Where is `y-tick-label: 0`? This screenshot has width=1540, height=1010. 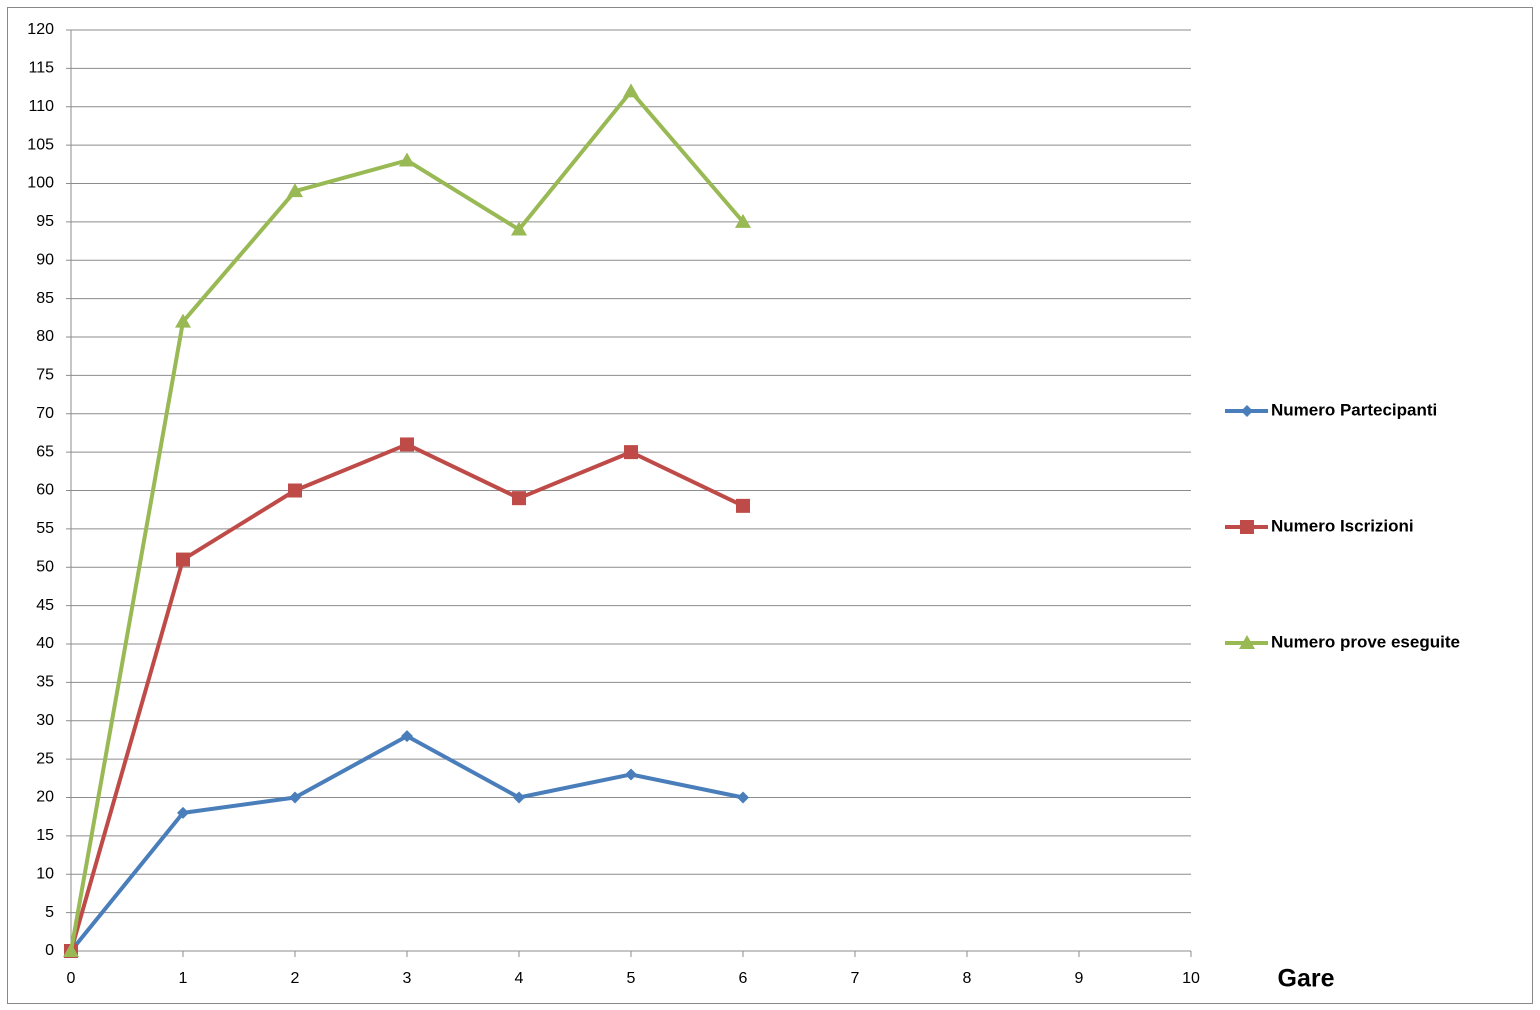
y-tick-label: 0 is located at coordinates (49, 950).